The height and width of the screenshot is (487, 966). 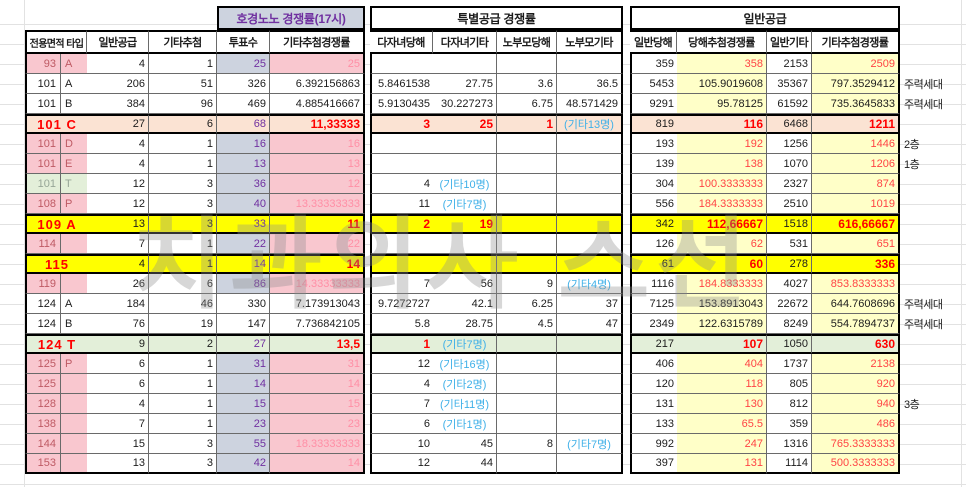 I want to click on cell: 342, so click(x=653, y=224).